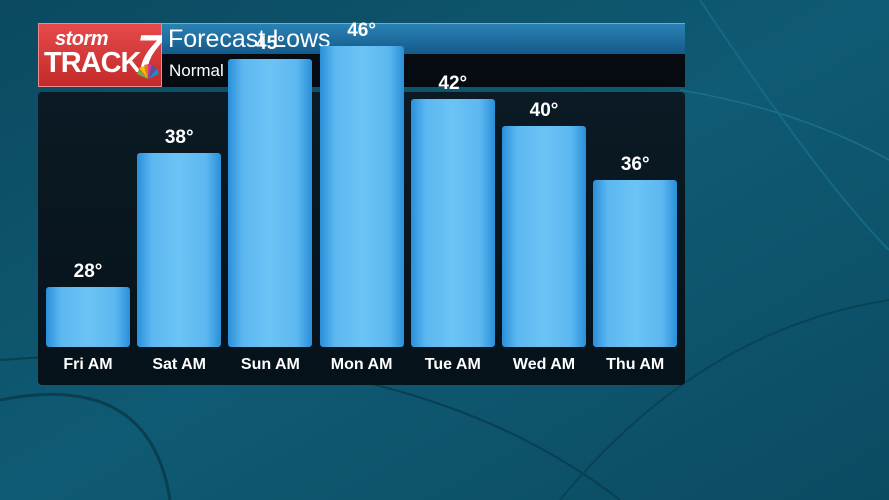 The height and width of the screenshot is (500, 889). What do you see at coordinates (635, 364) in the screenshot?
I see `category-label: Thu AM` at bounding box center [635, 364].